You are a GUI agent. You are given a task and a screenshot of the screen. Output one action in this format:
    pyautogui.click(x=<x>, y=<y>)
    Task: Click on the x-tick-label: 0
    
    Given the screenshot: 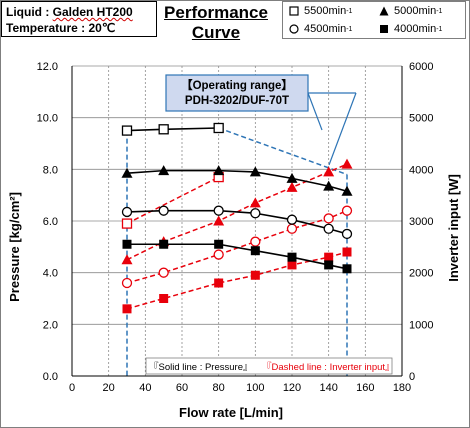 What is the action you would take?
    pyautogui.click(x=72, y=388)
    